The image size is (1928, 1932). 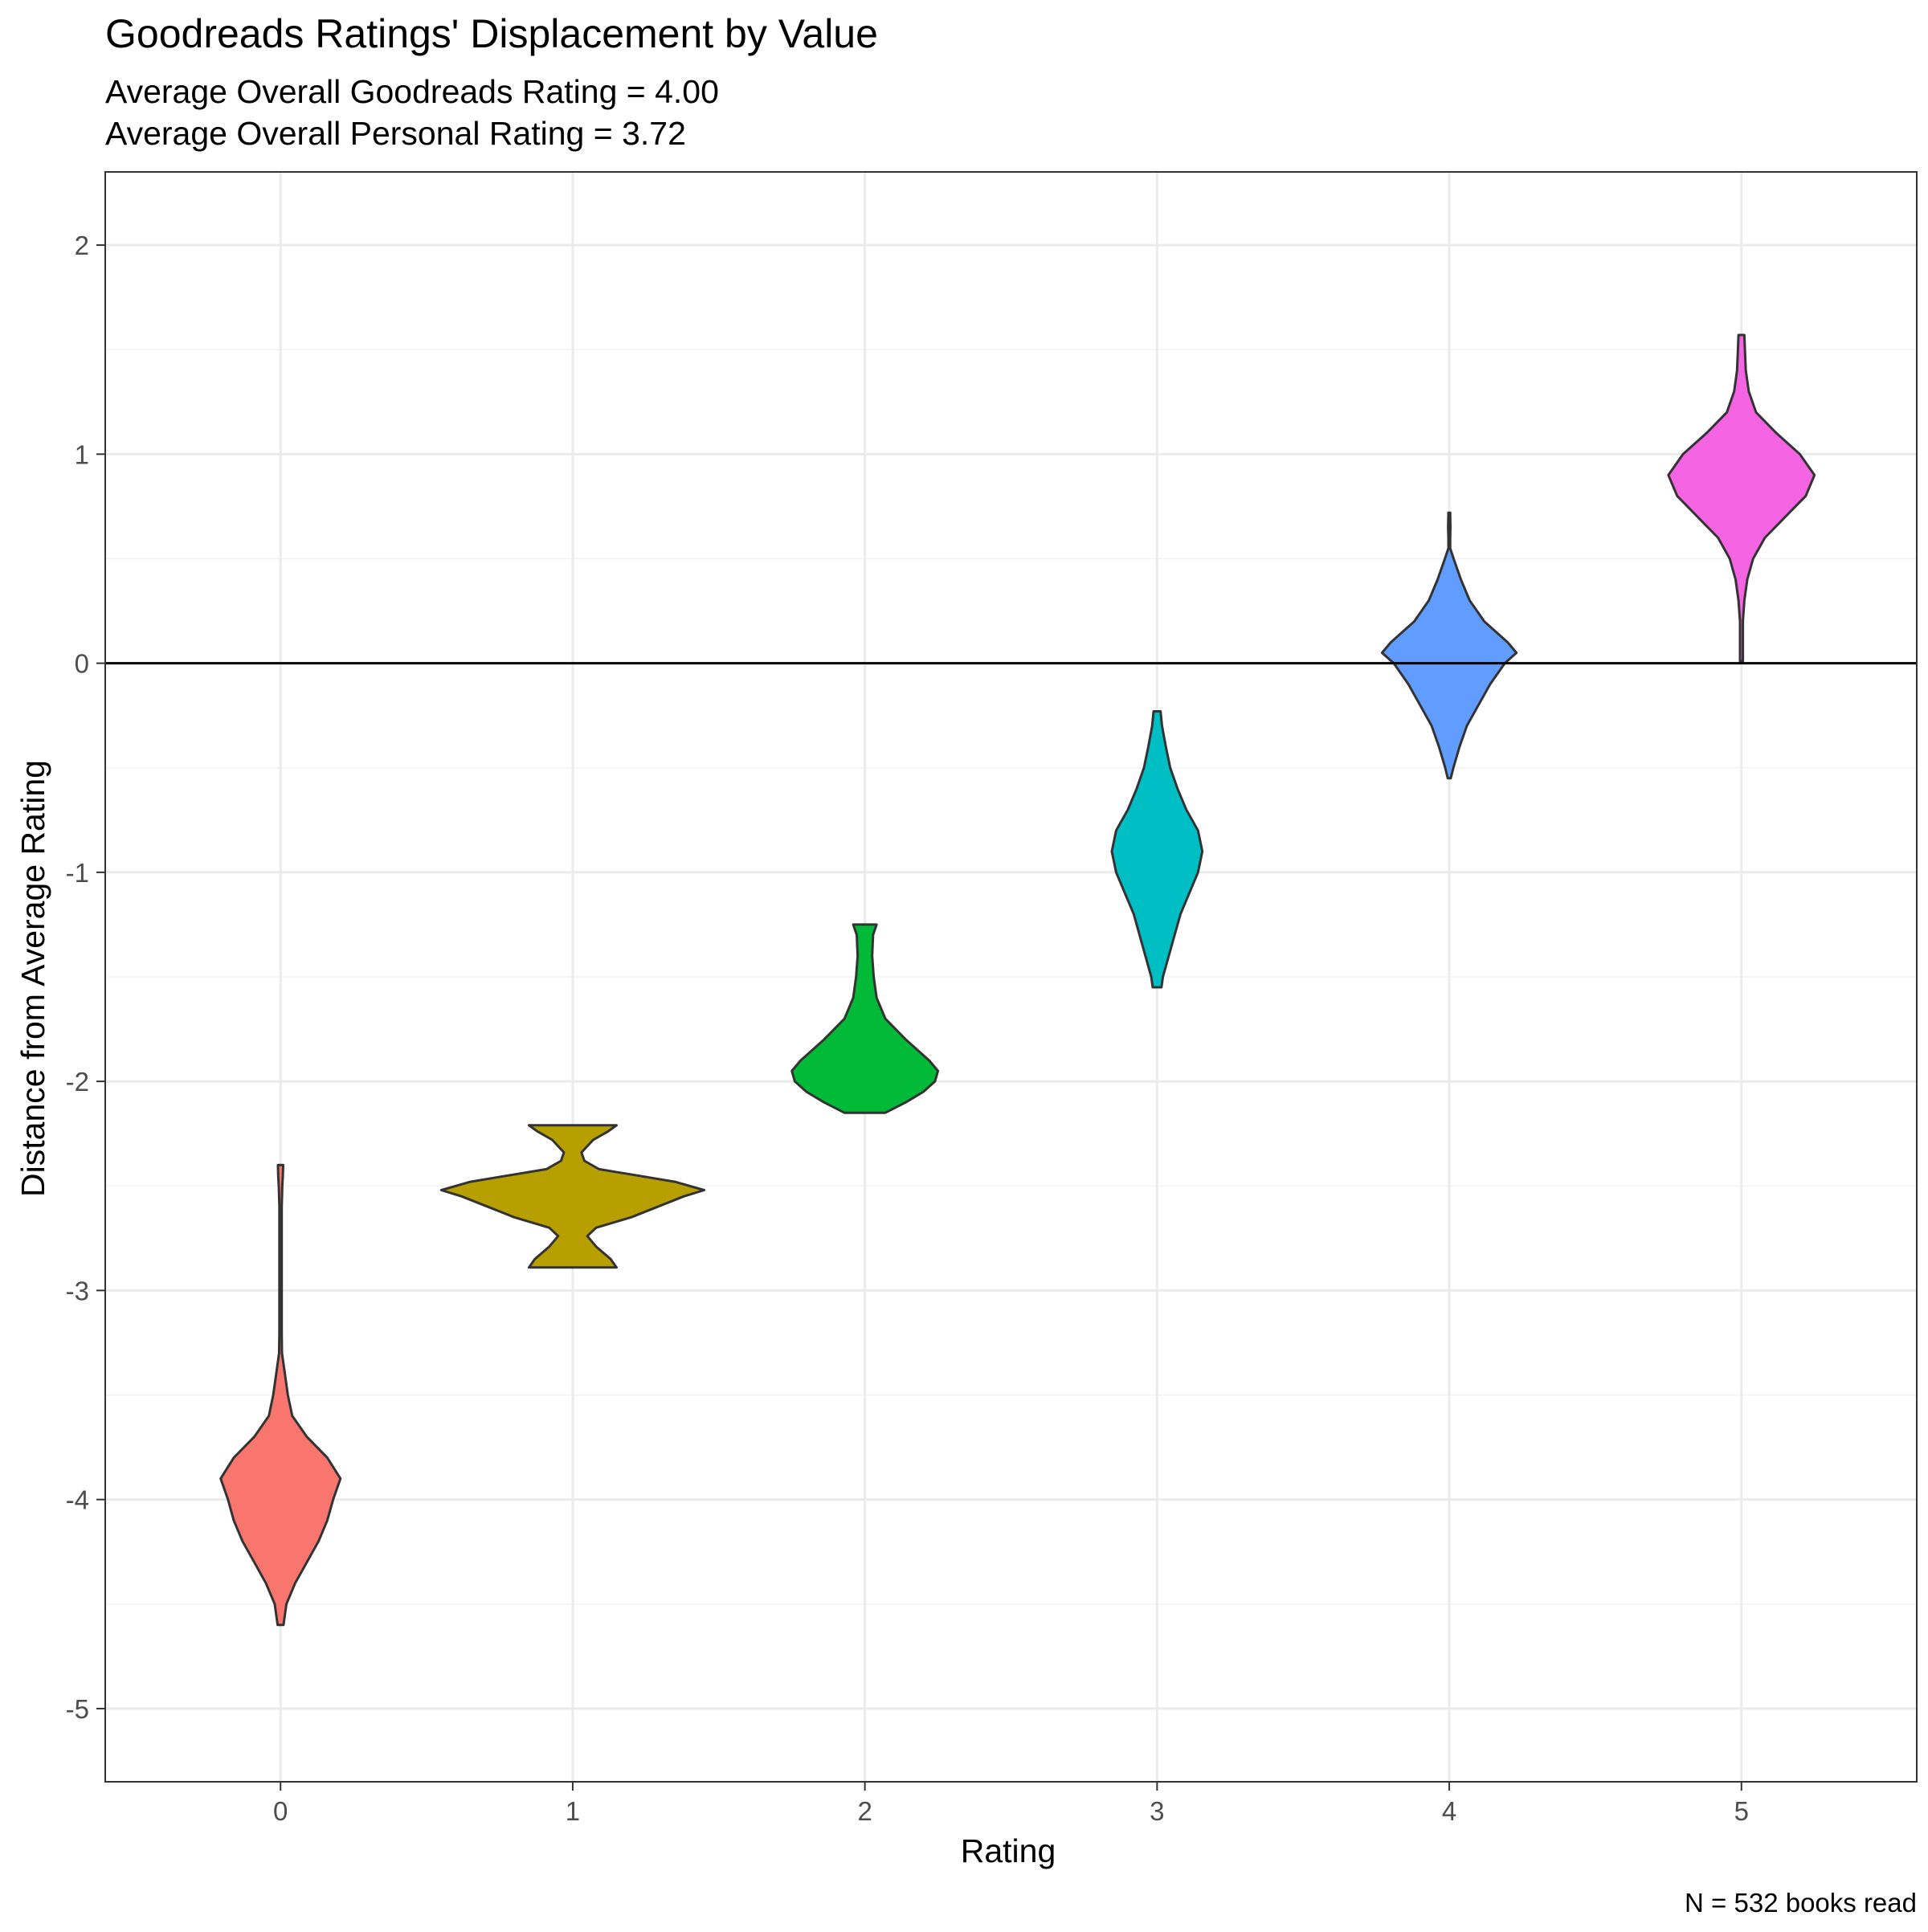 What do you see at coordinates (491, 33) in the screenshot?
I see `chart-title: Goodreads Ratings' Displacement by Value` at bounding box center [491, 33].